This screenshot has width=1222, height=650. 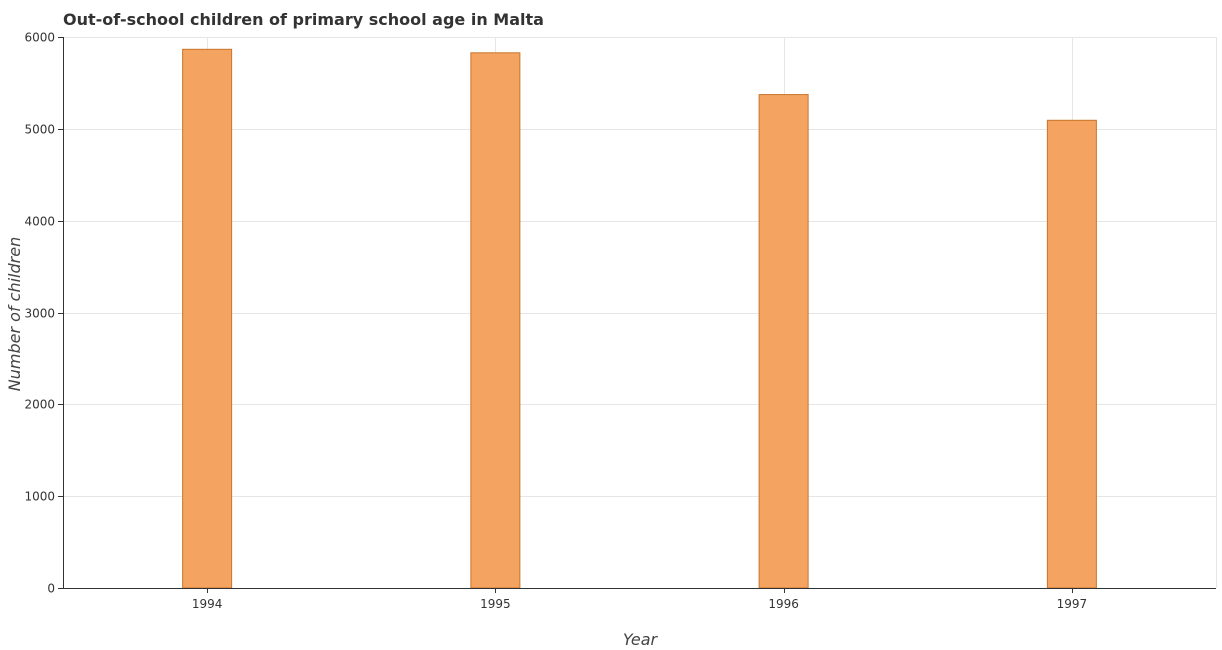 I want to click on bar-1997, so click(x=1071, y=354).